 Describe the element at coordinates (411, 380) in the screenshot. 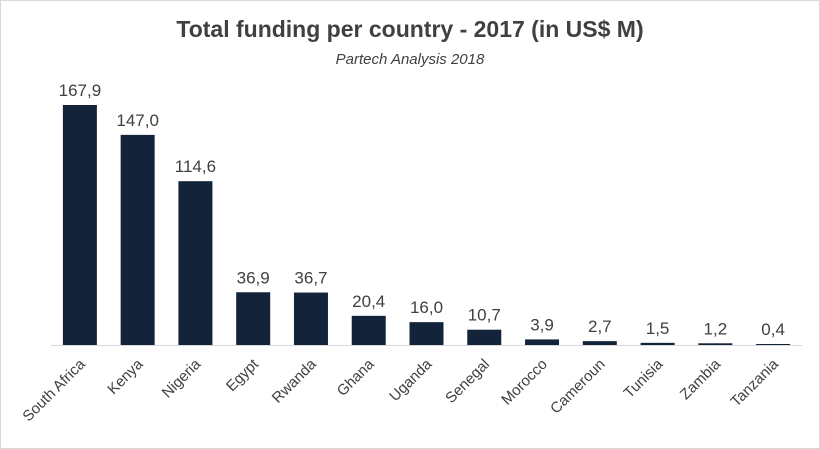

I see `category-label: Uganda` at that location.